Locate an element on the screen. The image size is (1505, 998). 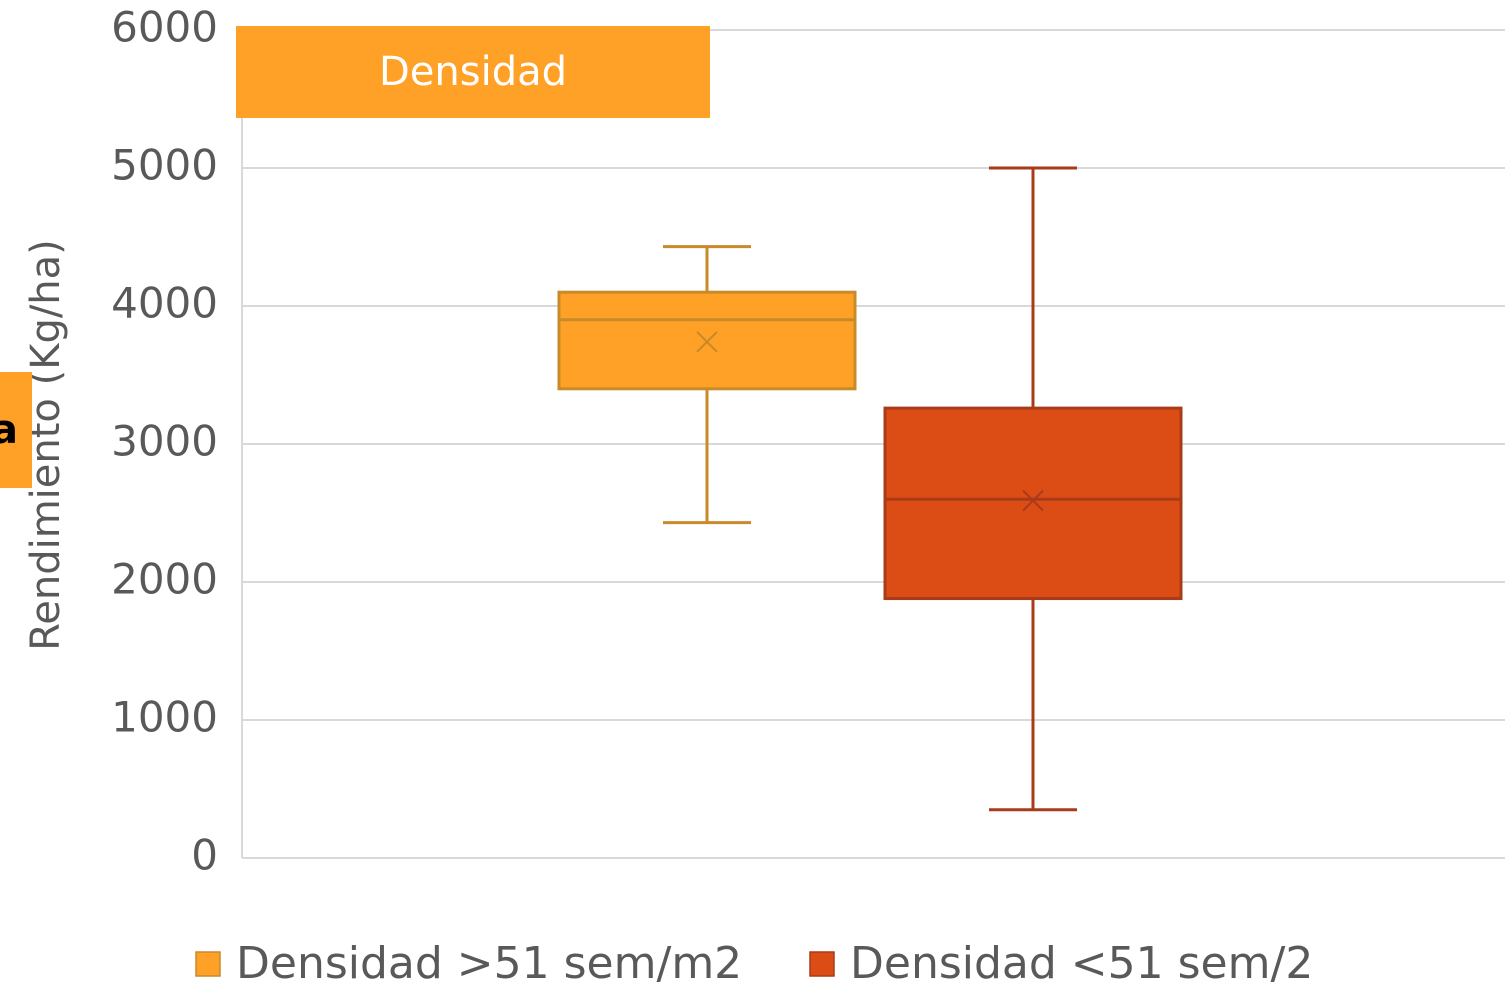
legend-label: Densidad >51 sem/m2 is located at coordinates (489, 963).